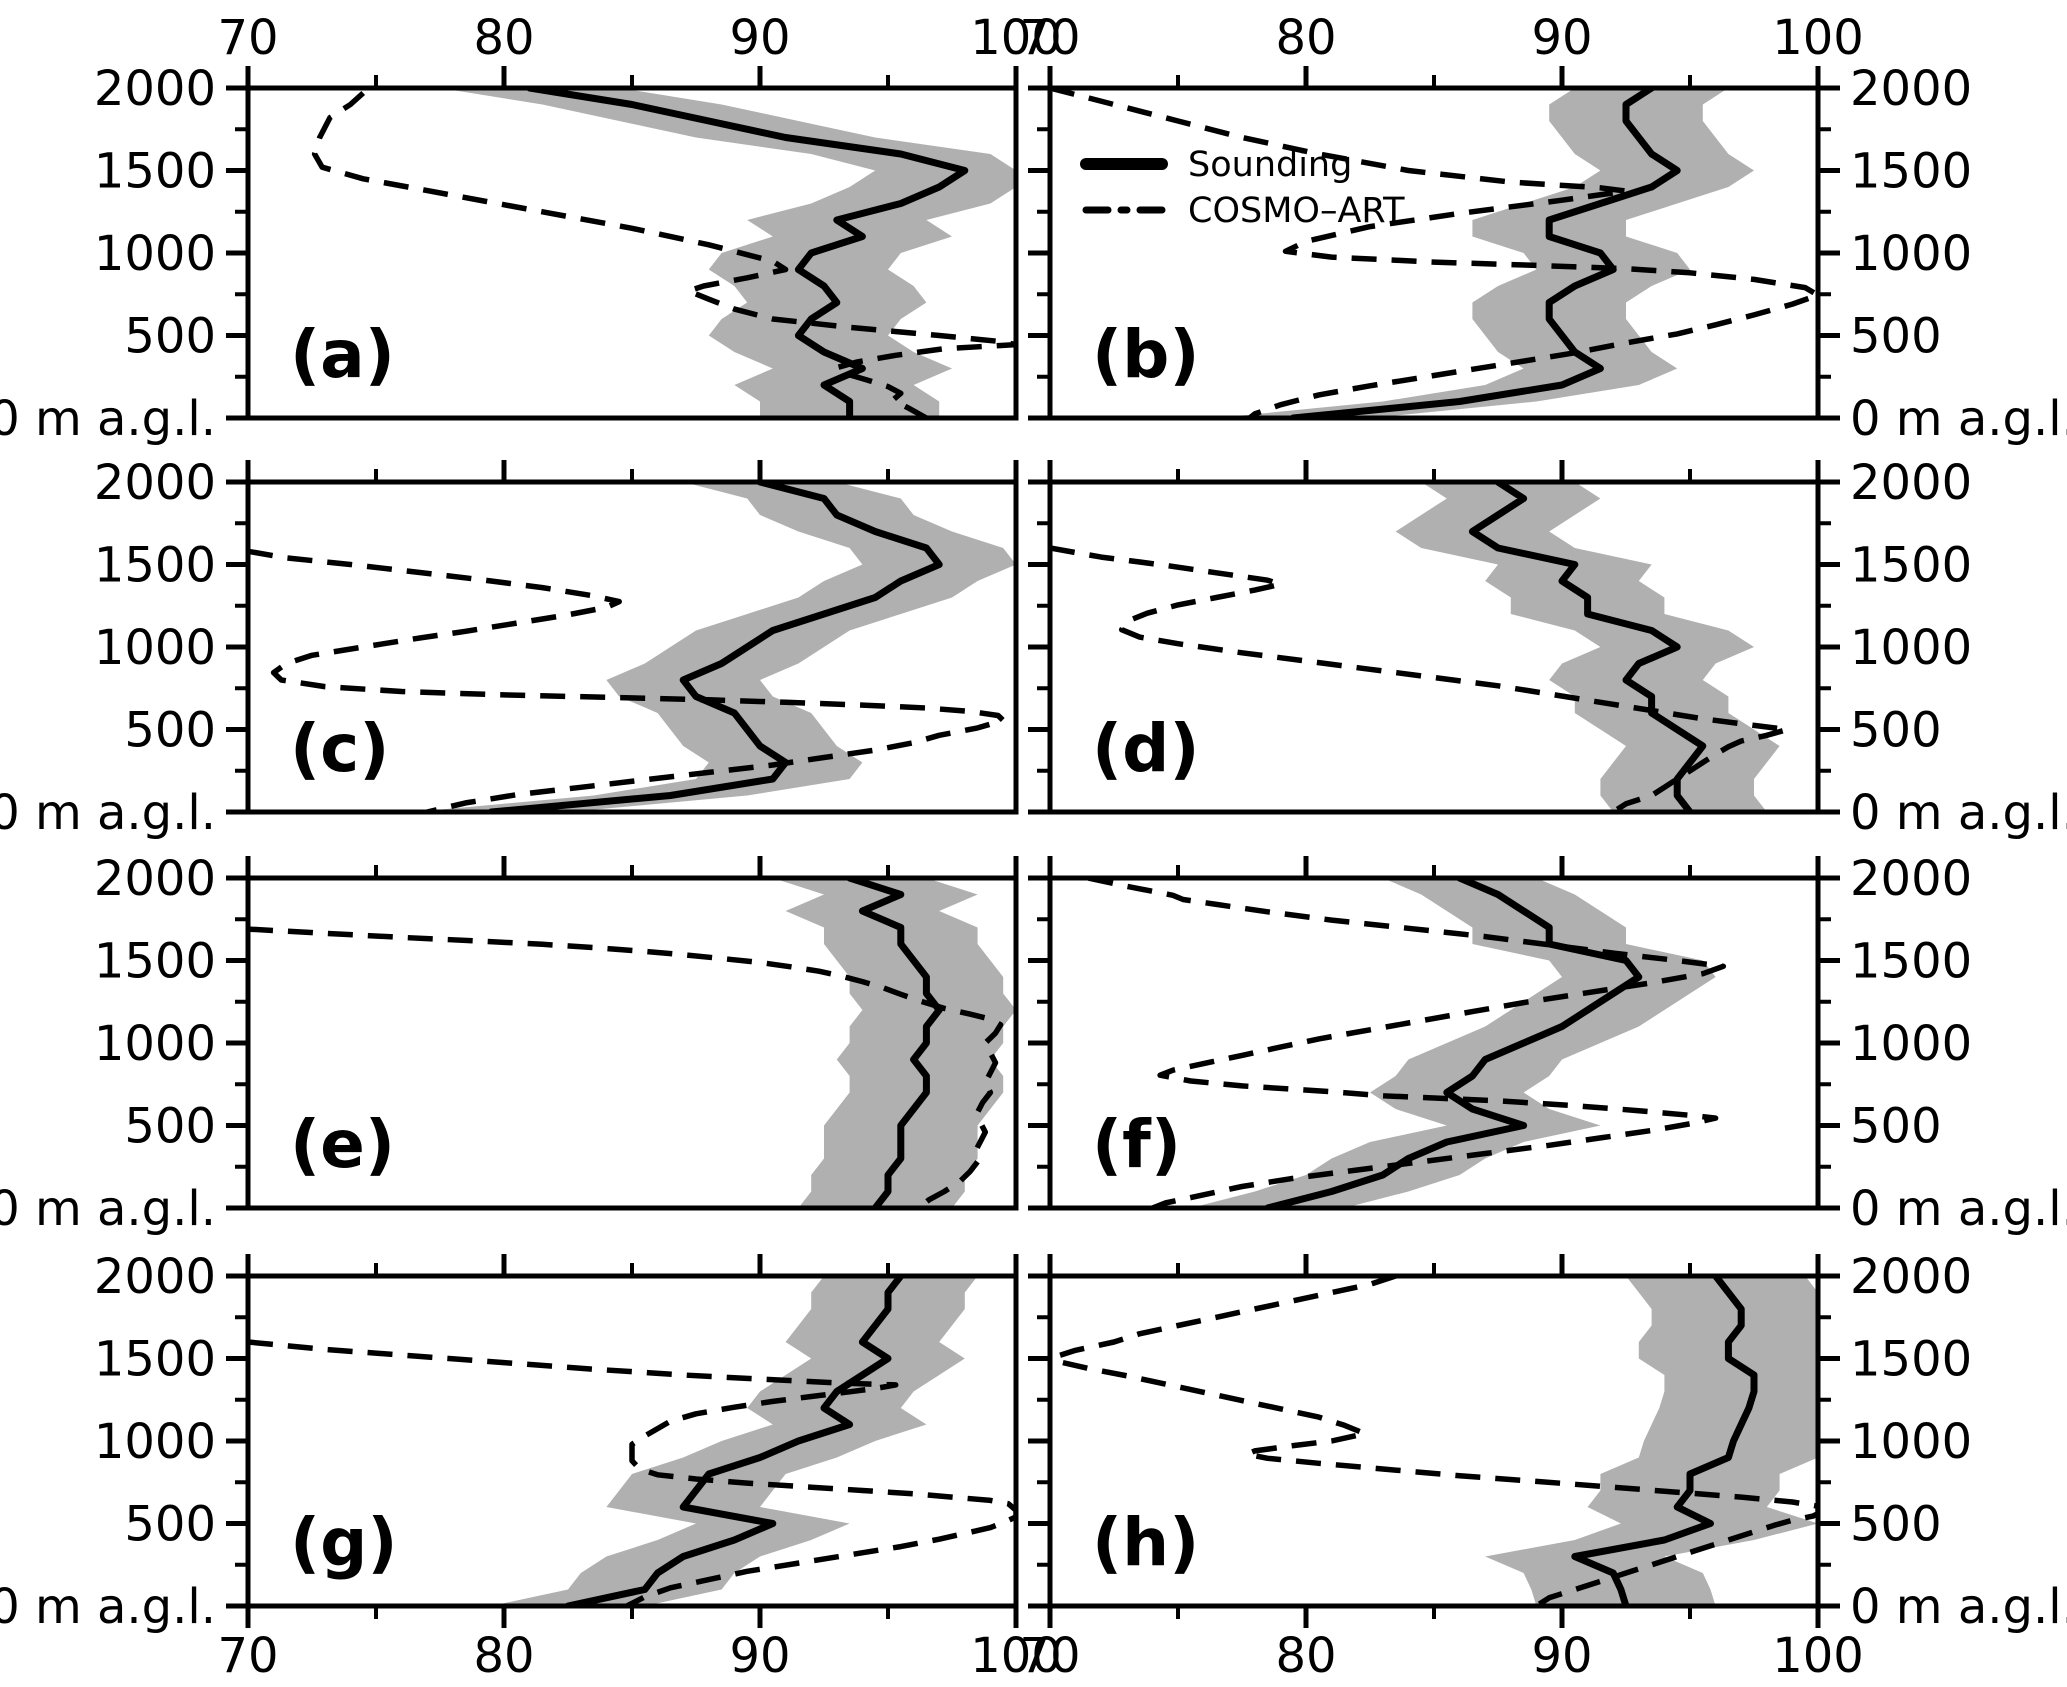 The height and width of the screenshot is (1687, 2067). I want to click on panel-label: (g), so click(344, 1542).